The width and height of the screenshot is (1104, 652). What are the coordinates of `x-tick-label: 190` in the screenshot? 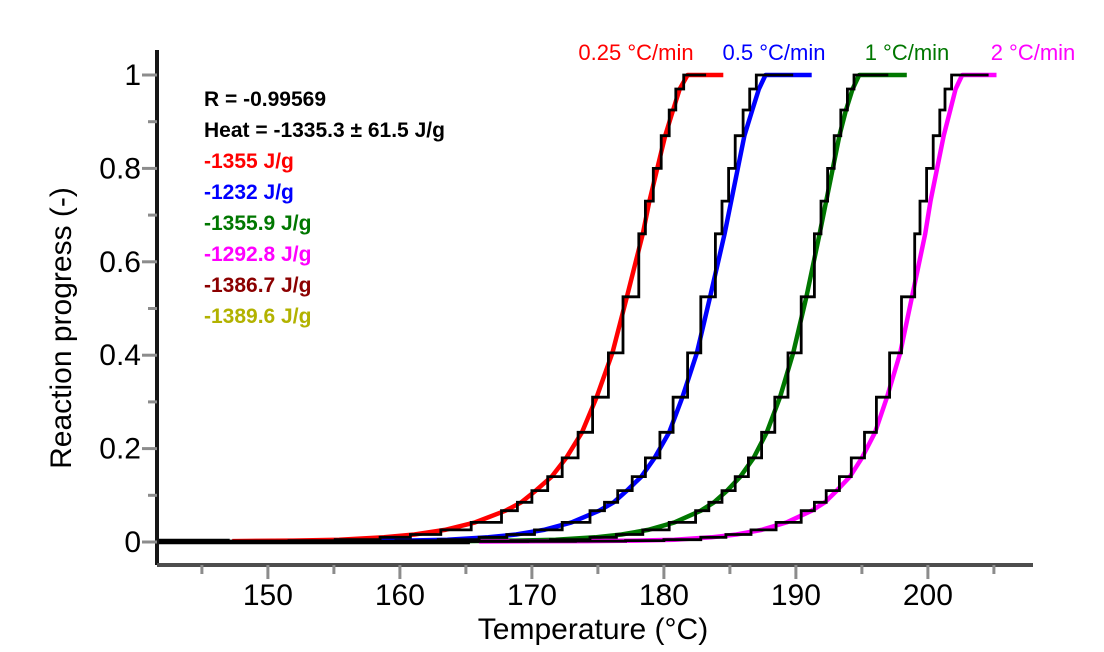 It's located at (796, 595).